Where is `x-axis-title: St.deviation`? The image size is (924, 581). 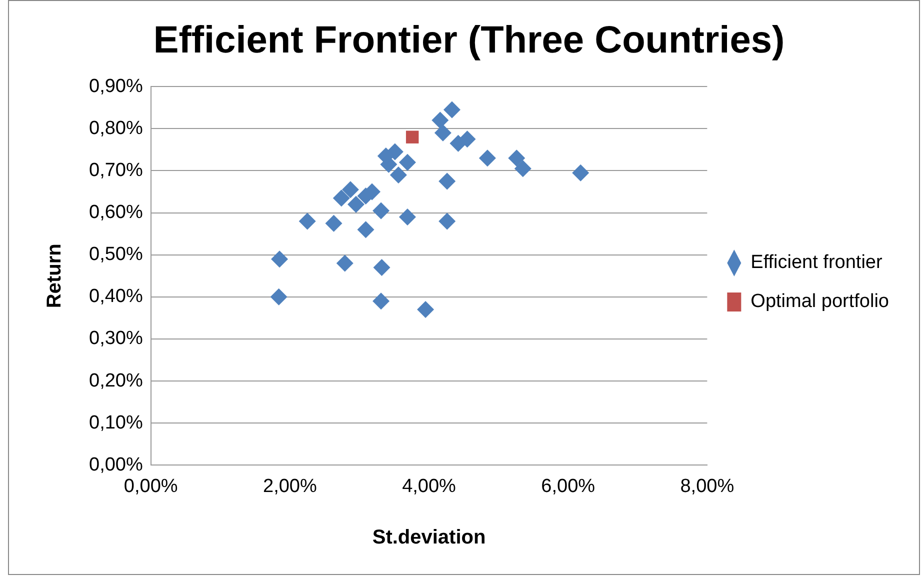 x-axis-title: St.deviation is located at coordinates (429, 537).